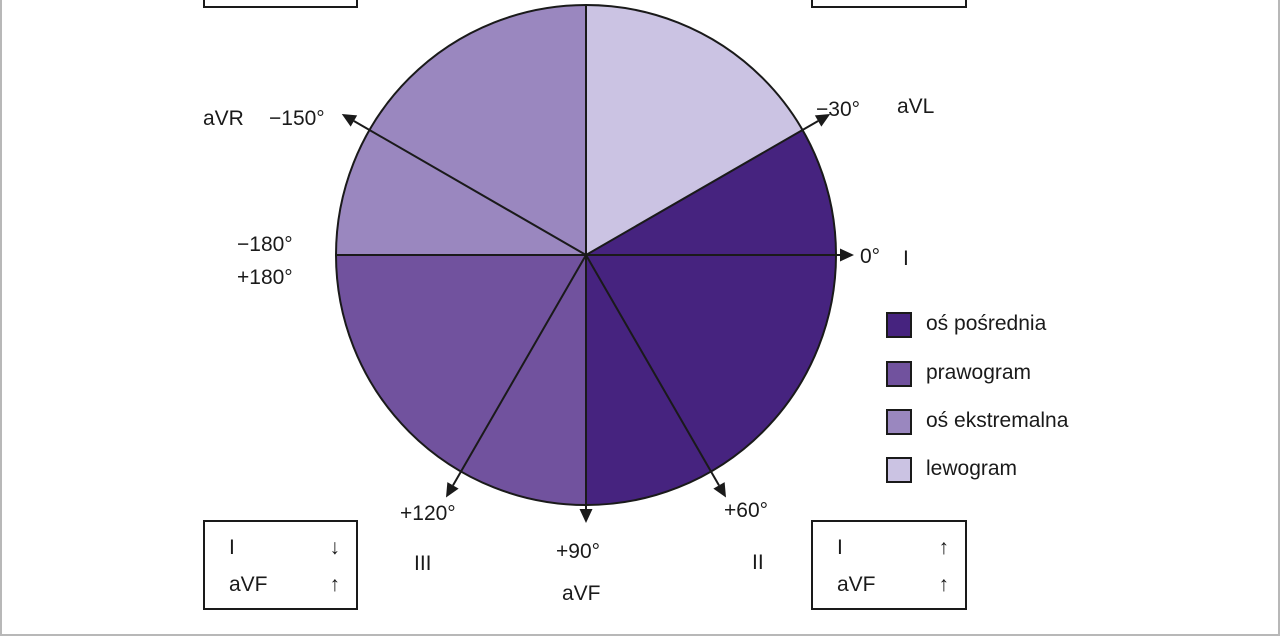 This screenshot has width=1280, height=640. I want to click on legend-label: lewogram, so click(972, 468).